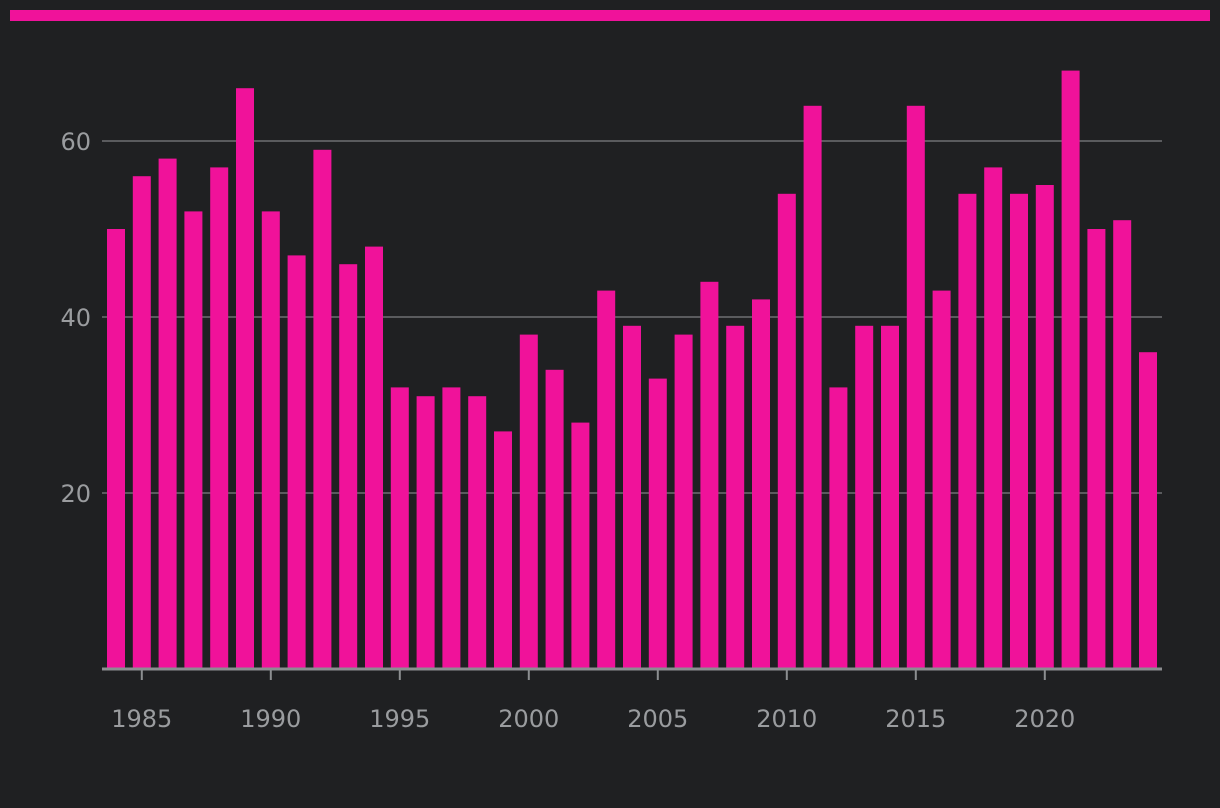 This screenshot has height=808, width=1220. Describe the element at coordinates (1148, 510) in the screenshot. I see `bar-2024` at that location.